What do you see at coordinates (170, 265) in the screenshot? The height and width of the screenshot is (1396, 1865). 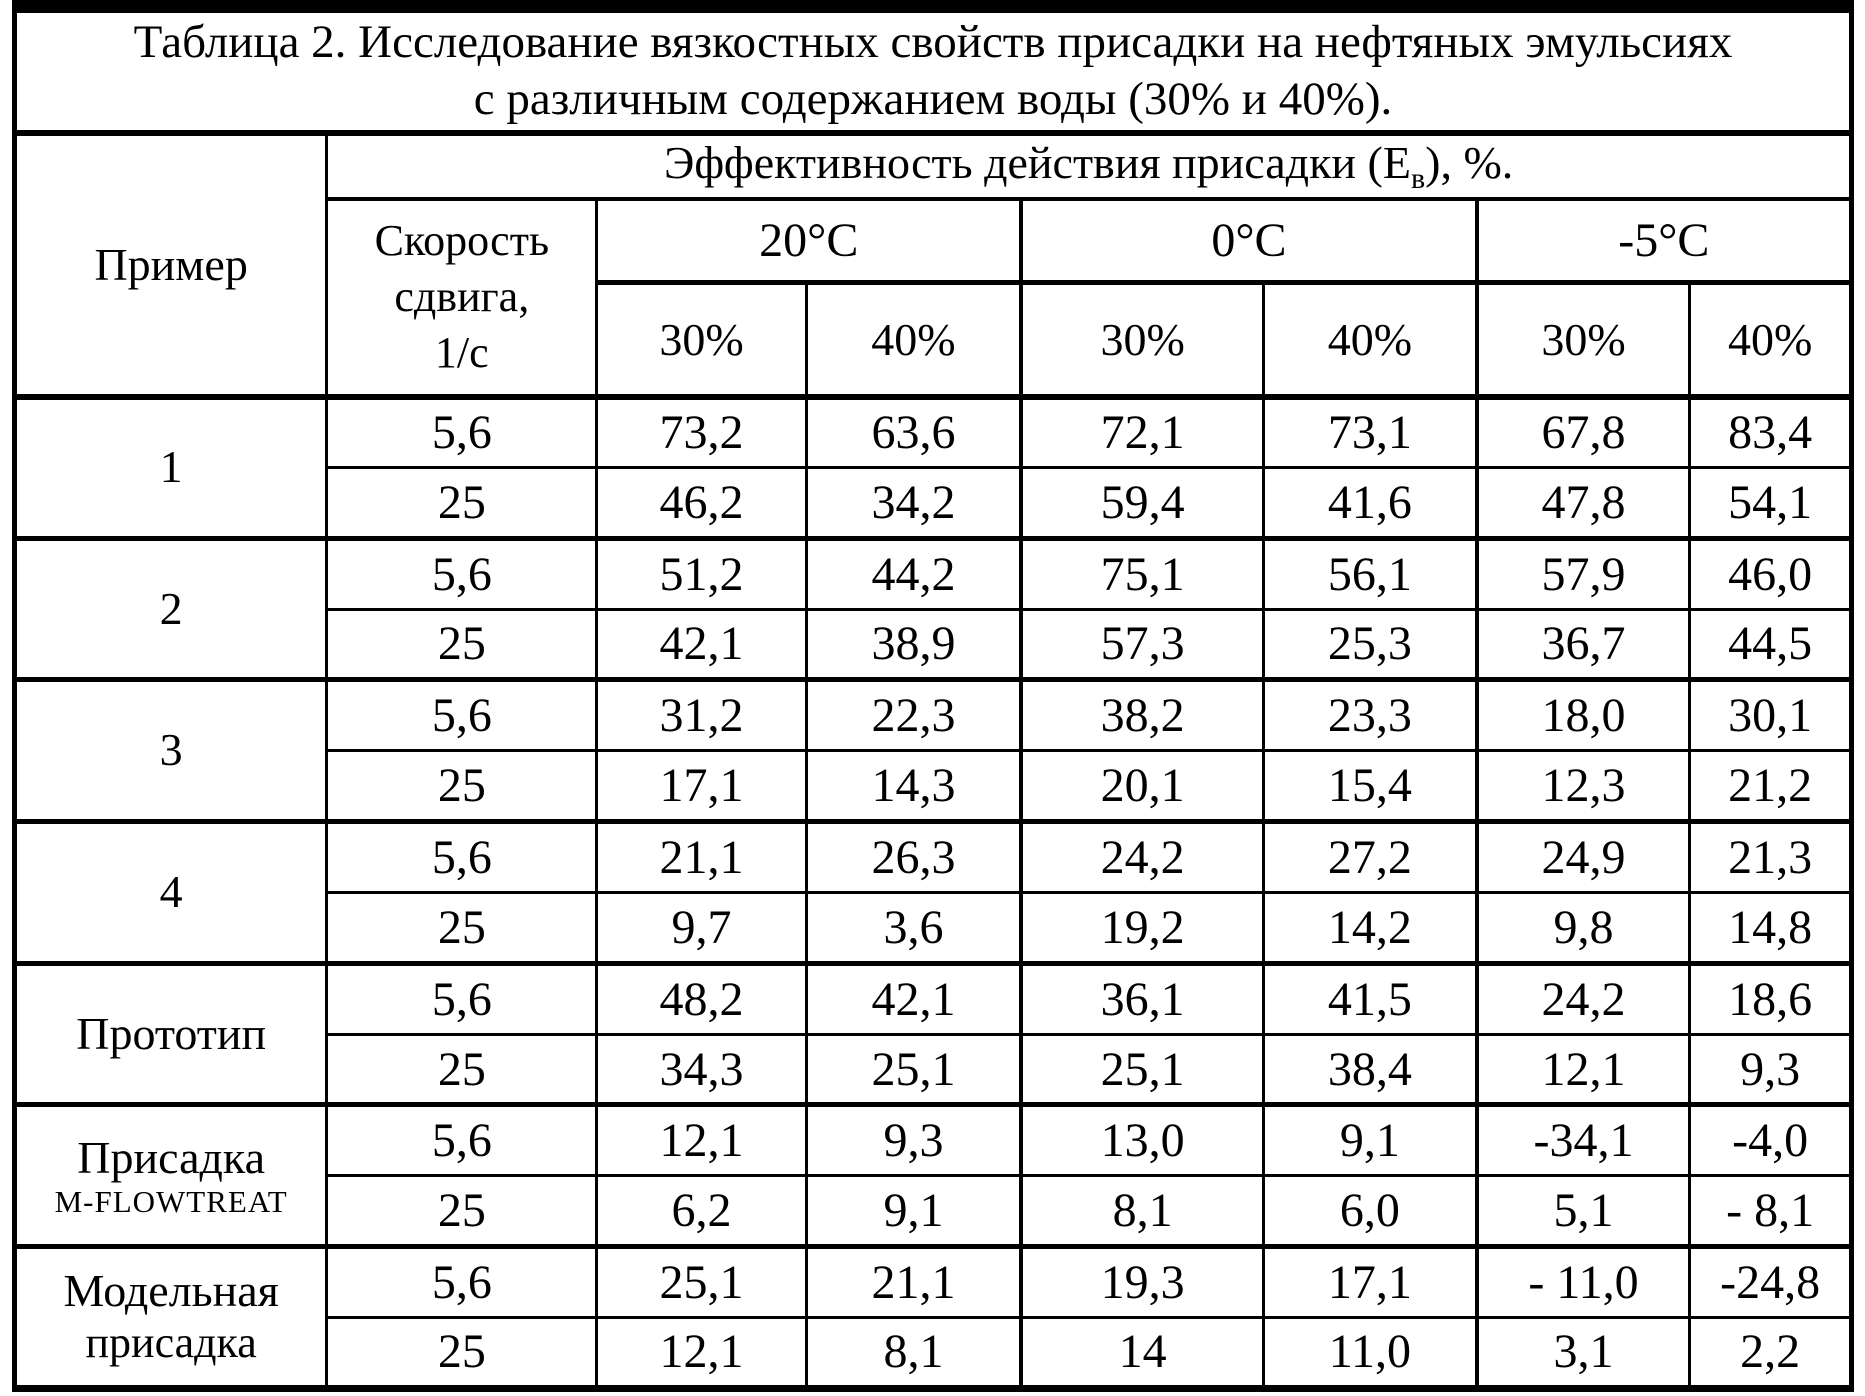 I see `column-header-example: Пример` at bounding box center [170, 265].